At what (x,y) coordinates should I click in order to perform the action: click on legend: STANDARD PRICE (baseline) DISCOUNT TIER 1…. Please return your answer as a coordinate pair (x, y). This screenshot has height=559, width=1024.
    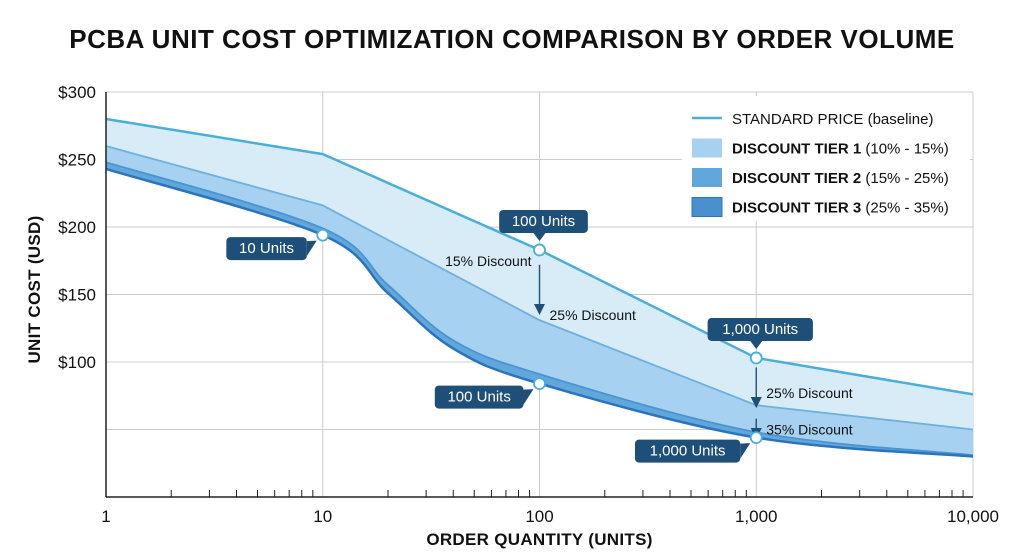
    Looking at the image, I should click on (826, 158).